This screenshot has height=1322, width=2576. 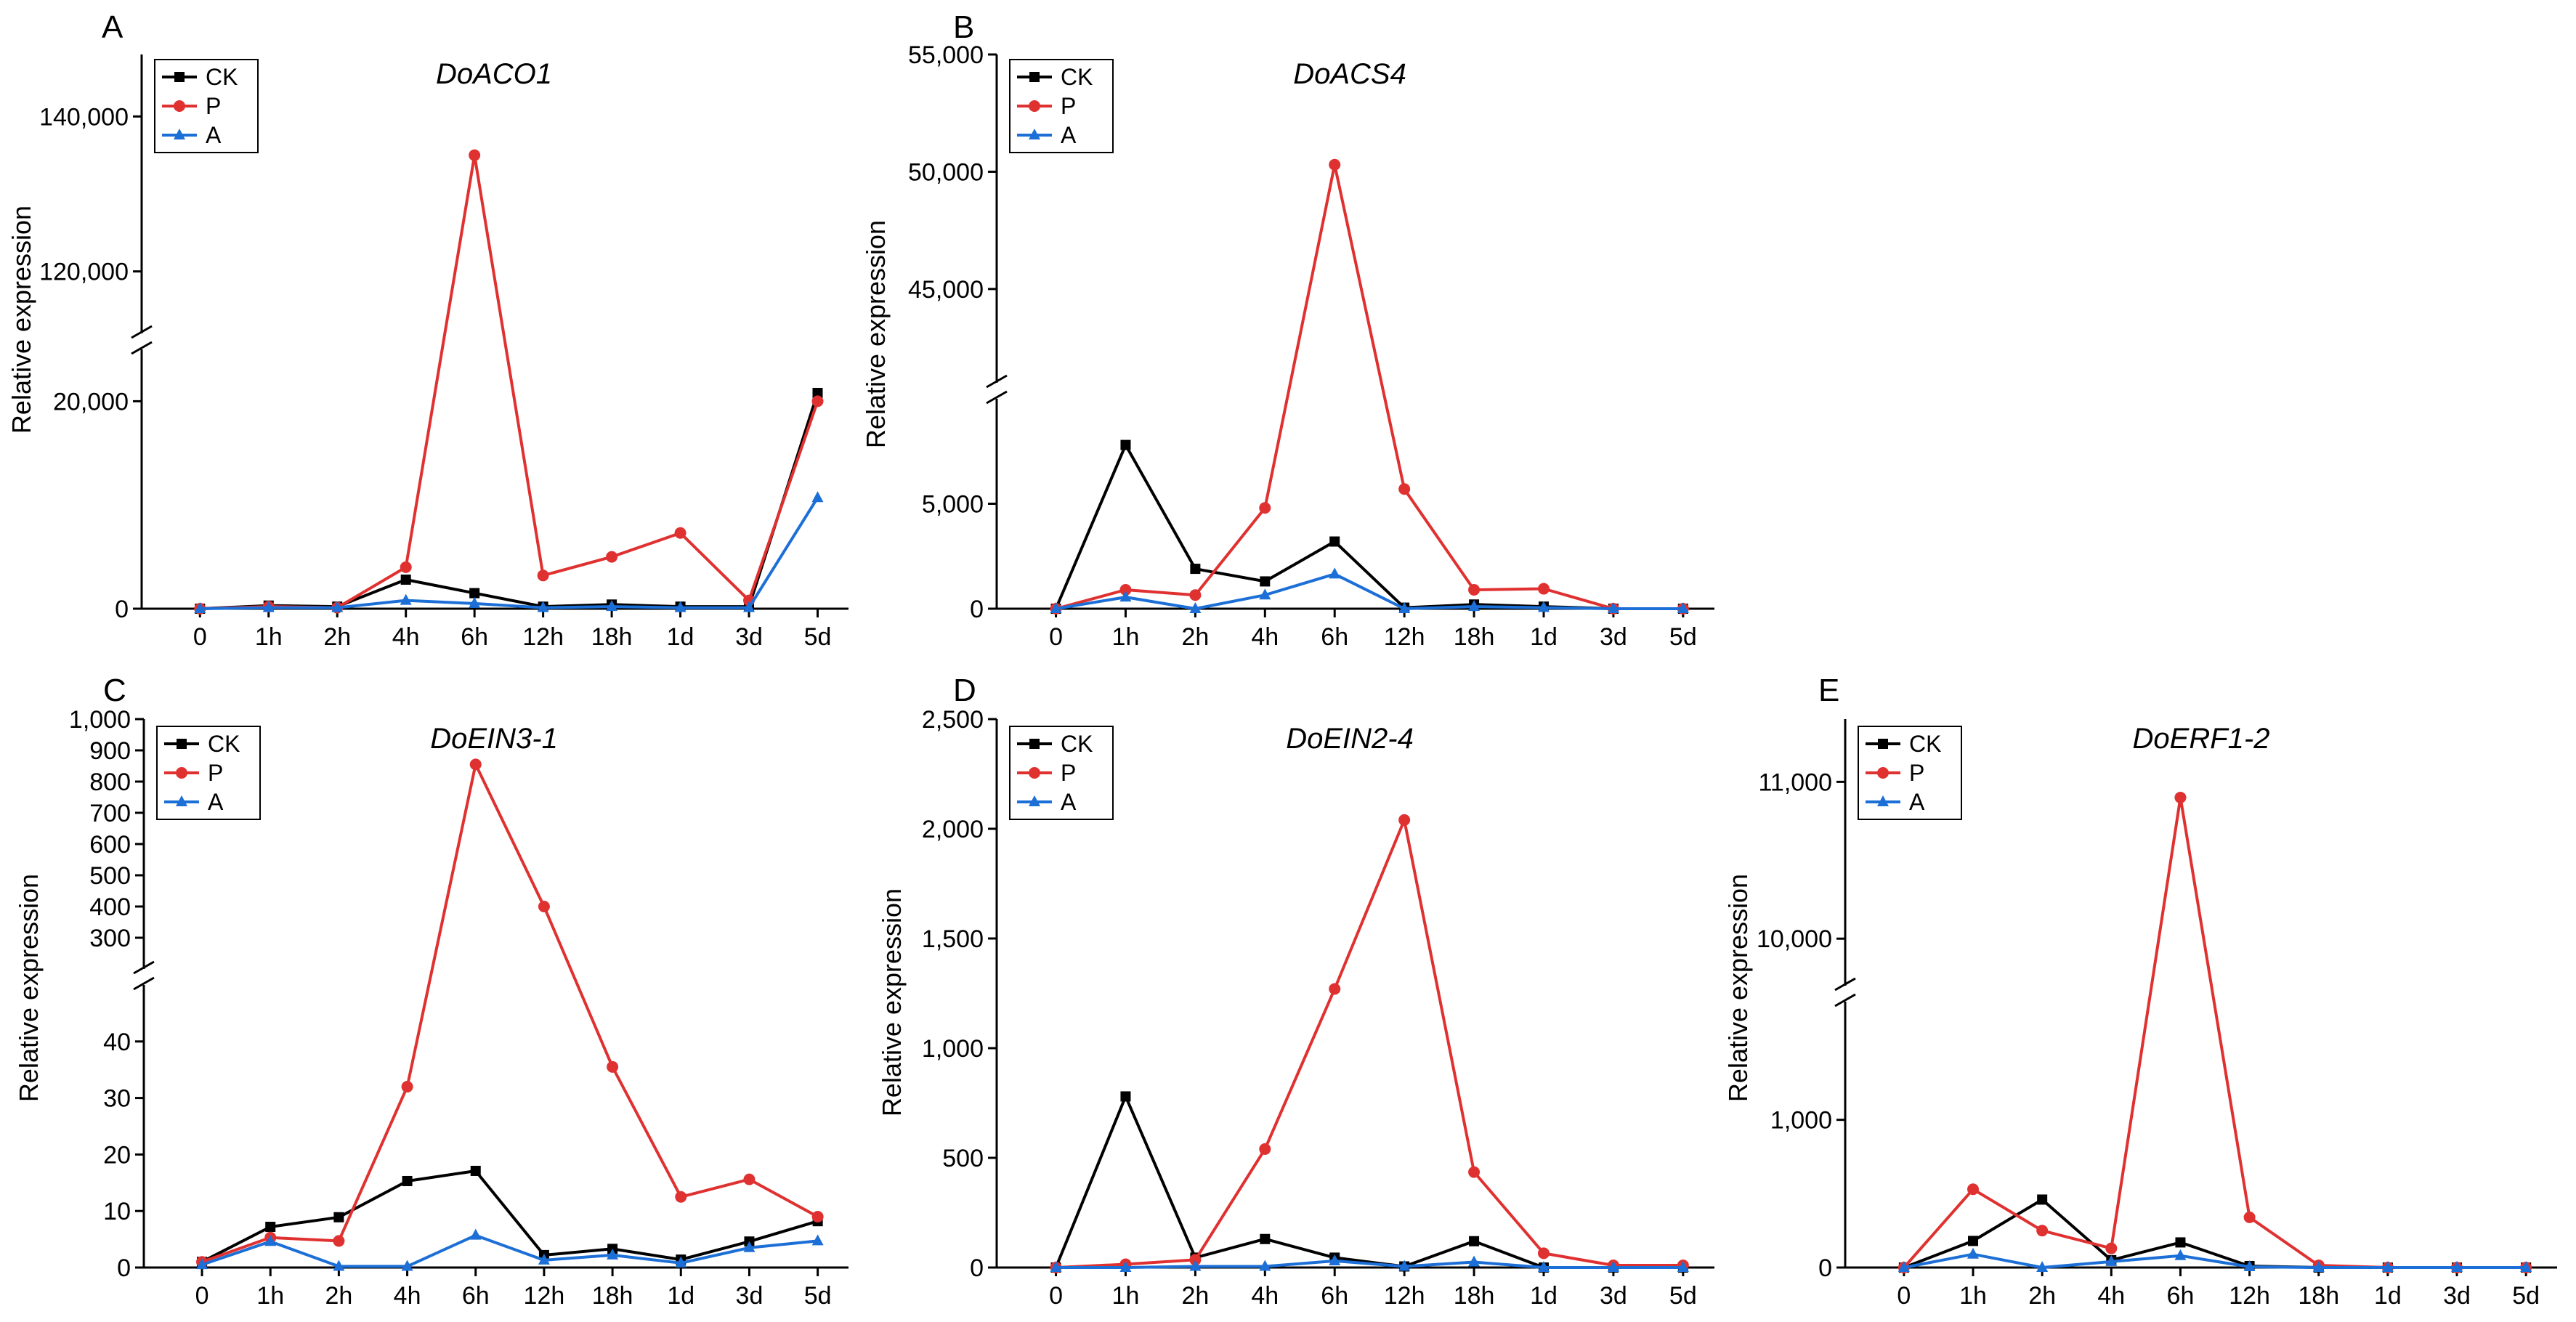 What do you see at coordinates (1474, 1296) in the screenshot?
I see `x-tick-label: 18h` at bounding box center [1474, 1296].